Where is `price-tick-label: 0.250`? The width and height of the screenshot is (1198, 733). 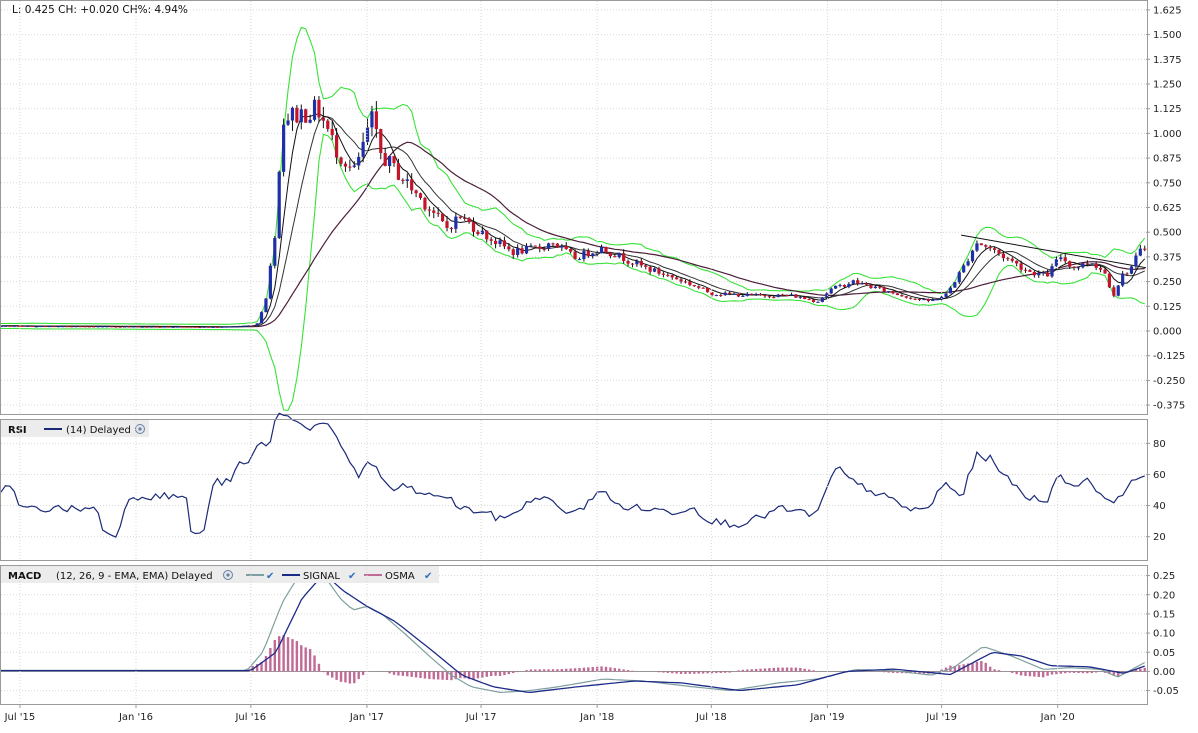 price-tick-label: 0.250 is located at coordinates (1167, 282).